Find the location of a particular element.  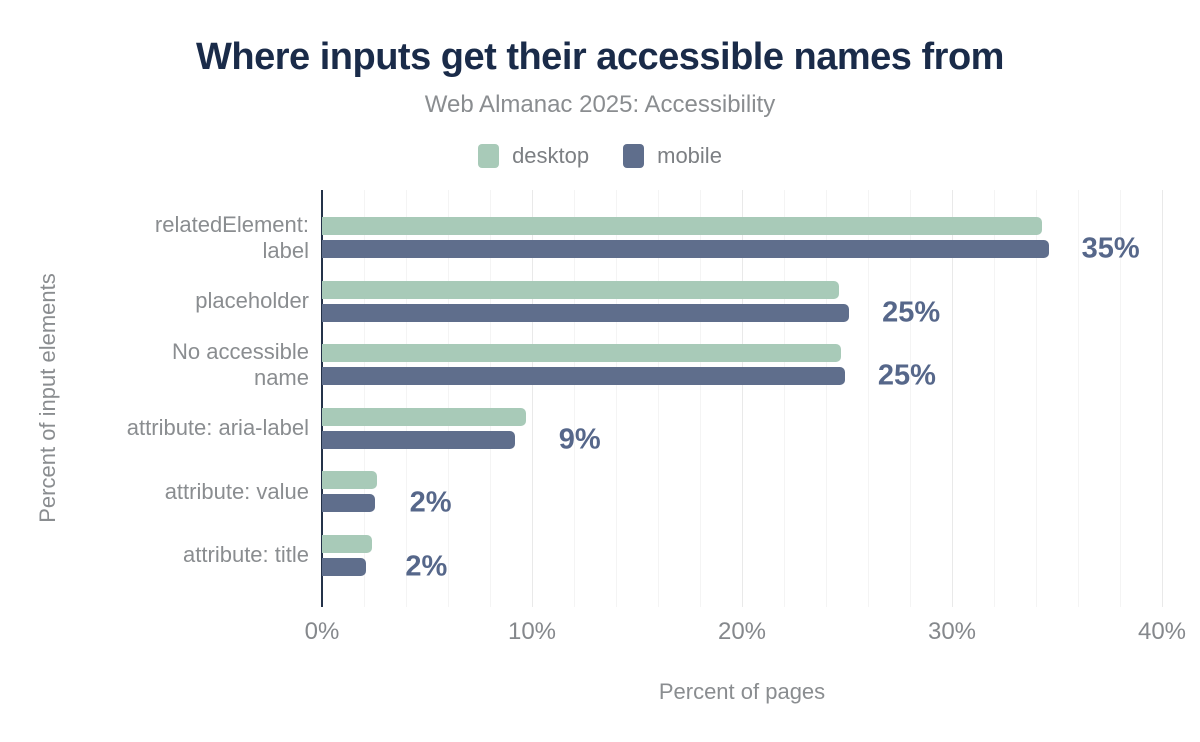

category-row: attribute: title 2% is located at coordinates (600, 556).